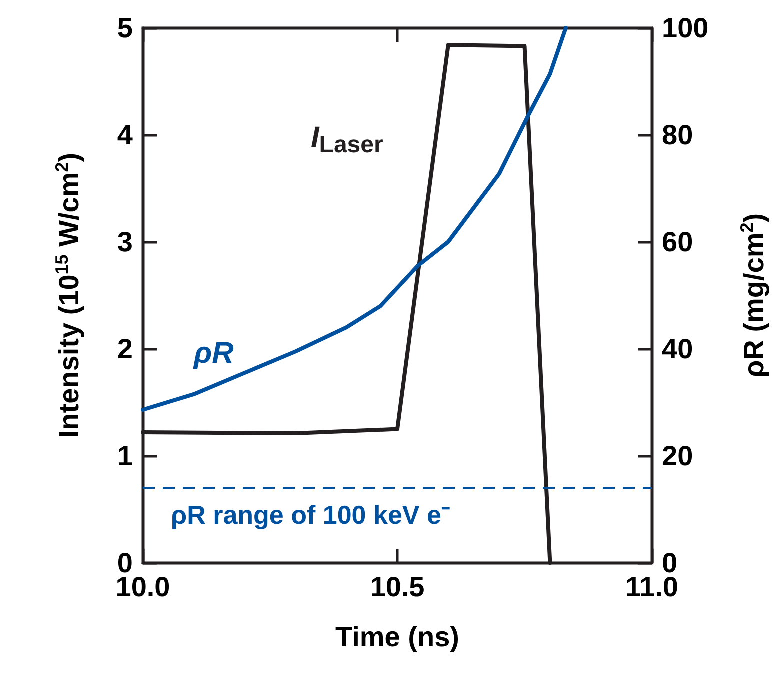 The width and height of the screenshot is (783, 689). I want to click on ref-line-label: ρR range of 100 keV e⁻, so click(310, 515).